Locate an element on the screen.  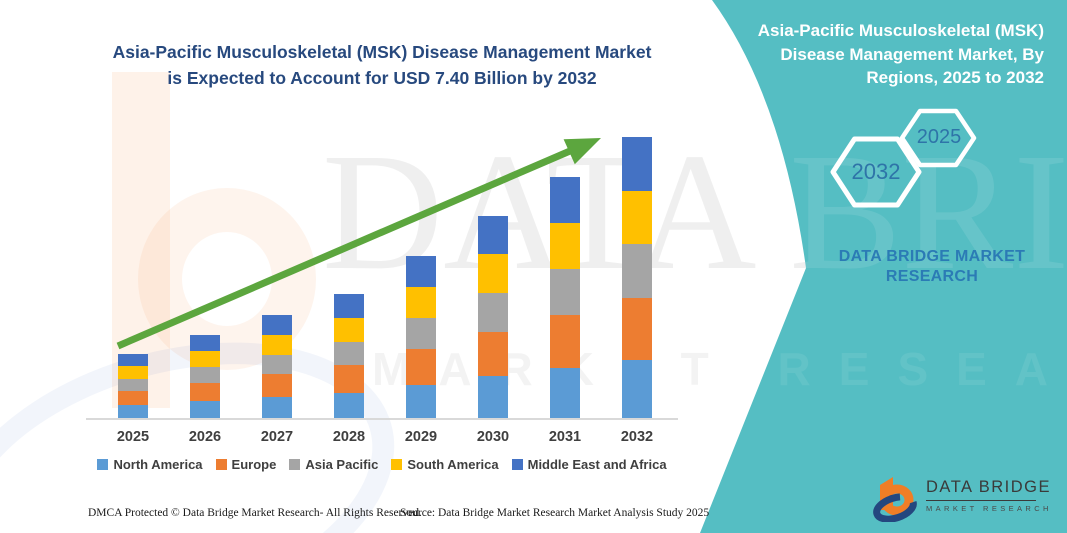
brand-text-line1: DATA BRIDGE MARKET is located at coordinates (932, 256).